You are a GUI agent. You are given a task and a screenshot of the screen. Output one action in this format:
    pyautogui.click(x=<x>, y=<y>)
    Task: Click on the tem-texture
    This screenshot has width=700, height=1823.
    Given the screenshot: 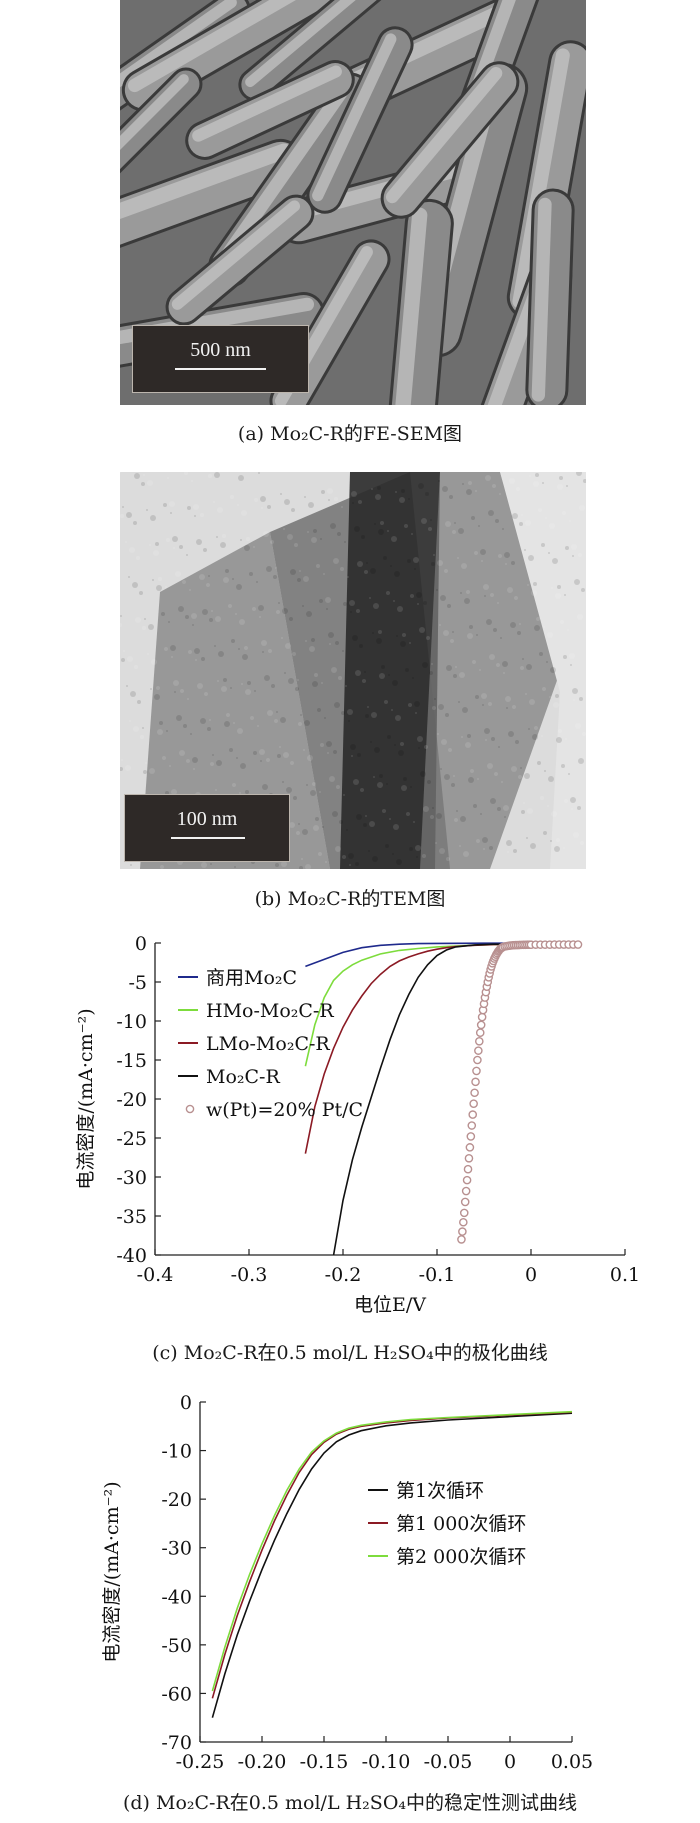 What is the action you would take?
    pyautogui.click(x=353, y=670)
    